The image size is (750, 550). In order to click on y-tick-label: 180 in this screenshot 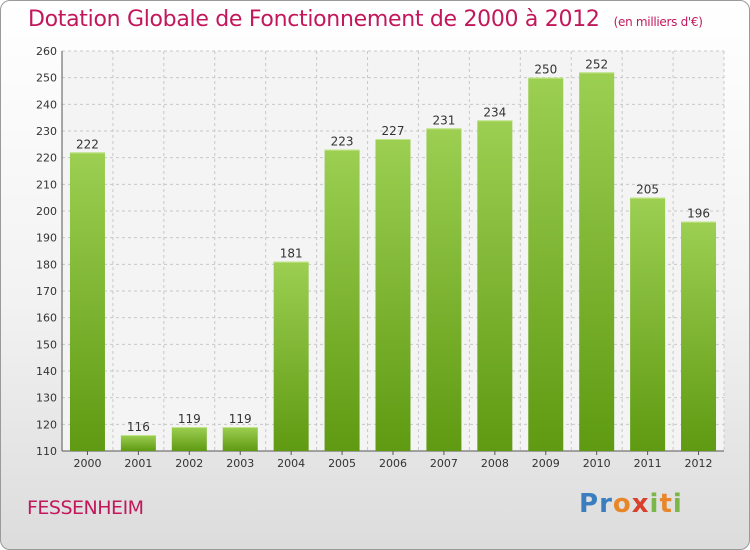, I will do `click(46, 264)`.